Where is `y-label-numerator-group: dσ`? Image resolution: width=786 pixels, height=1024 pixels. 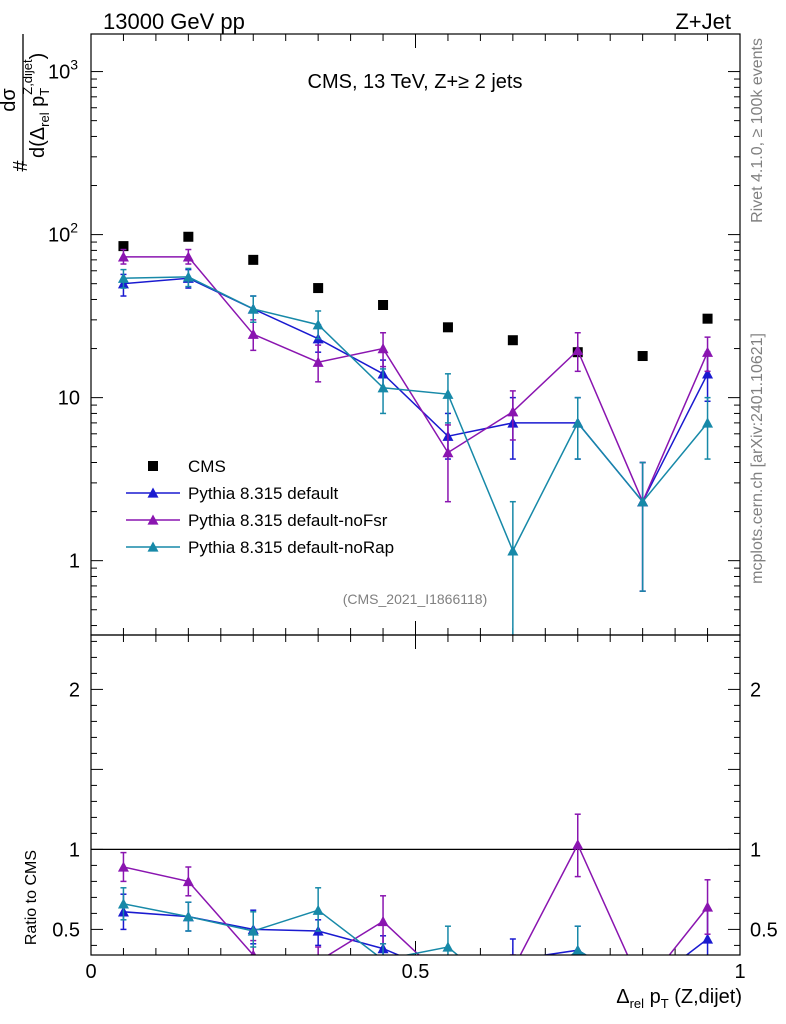
y-label-numerator-group: dσ is located at coordinates (10, 100).